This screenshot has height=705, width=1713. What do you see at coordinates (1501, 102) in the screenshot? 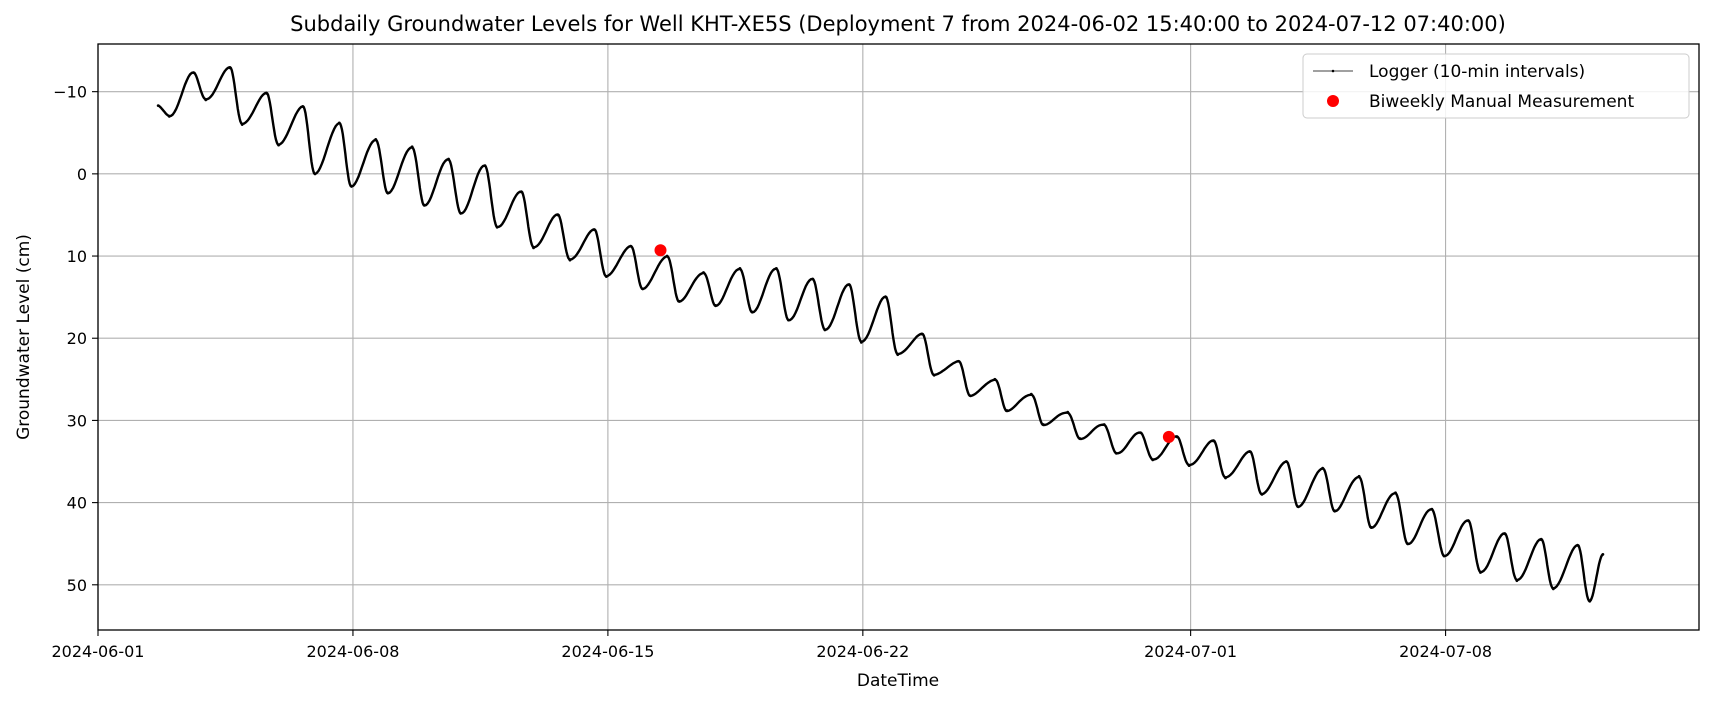
I see `legend-label-manual: Biweekly Manual Measurement` at bounding box center [1501, 102].